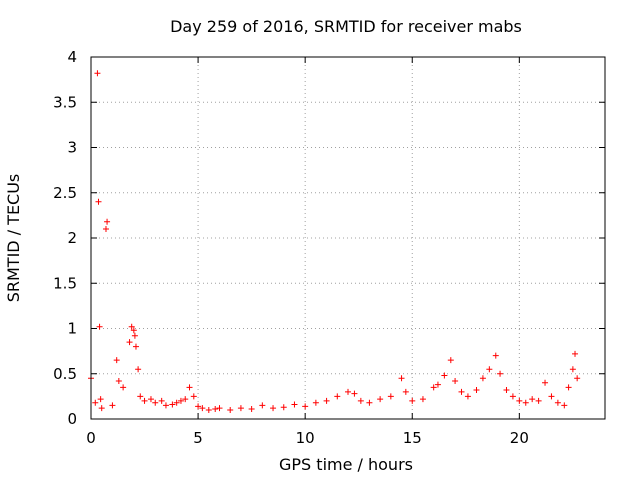 This screenshot has height=480, width=640. I want to click on x-tick-label: 0, so click(91, 438).